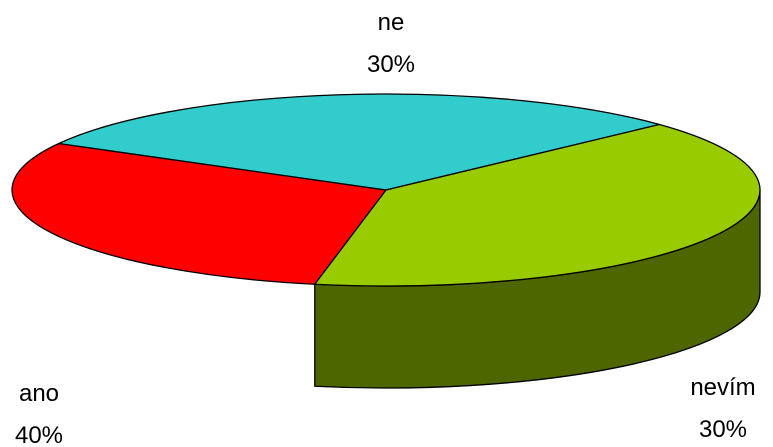  What do you see at coordinates (391, 64) in the screenshot?
I see `slice-value-ne: 30%` at bounding box center [391, 64].